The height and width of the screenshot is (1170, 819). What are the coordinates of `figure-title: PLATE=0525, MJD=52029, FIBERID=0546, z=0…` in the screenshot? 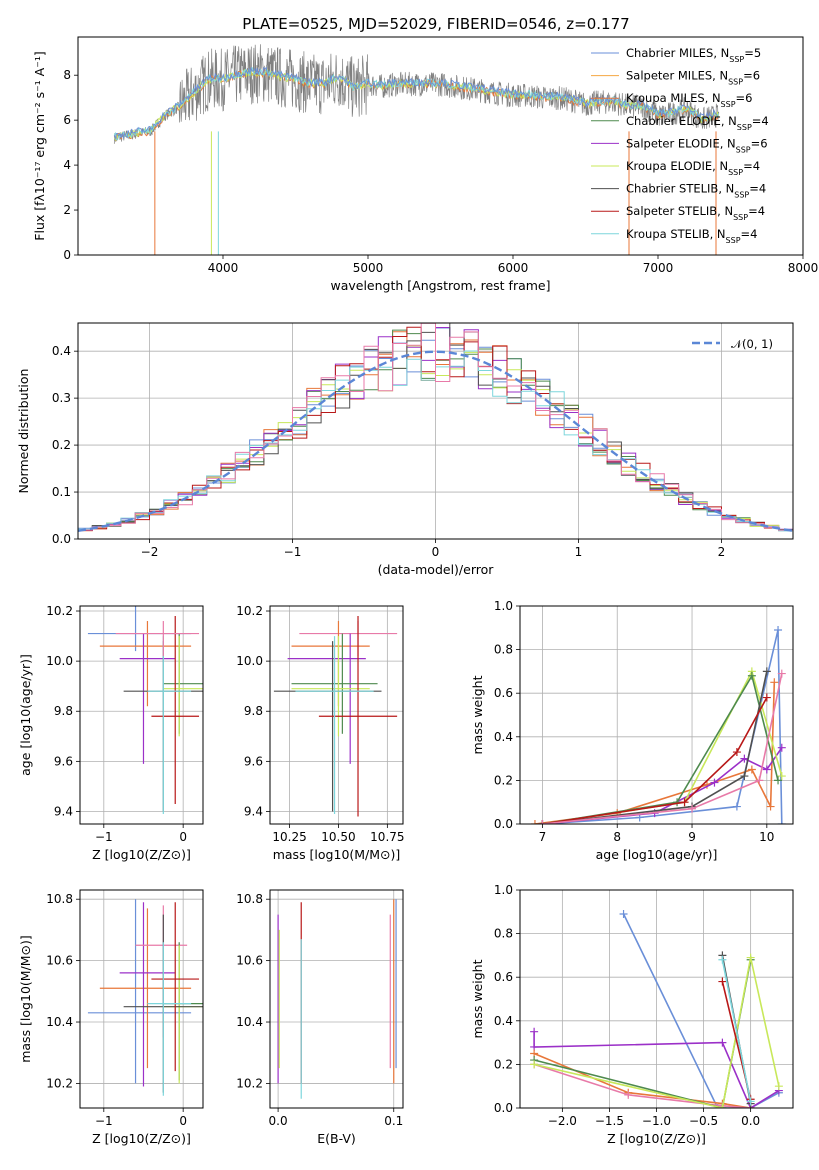 It's located at (435, 24).